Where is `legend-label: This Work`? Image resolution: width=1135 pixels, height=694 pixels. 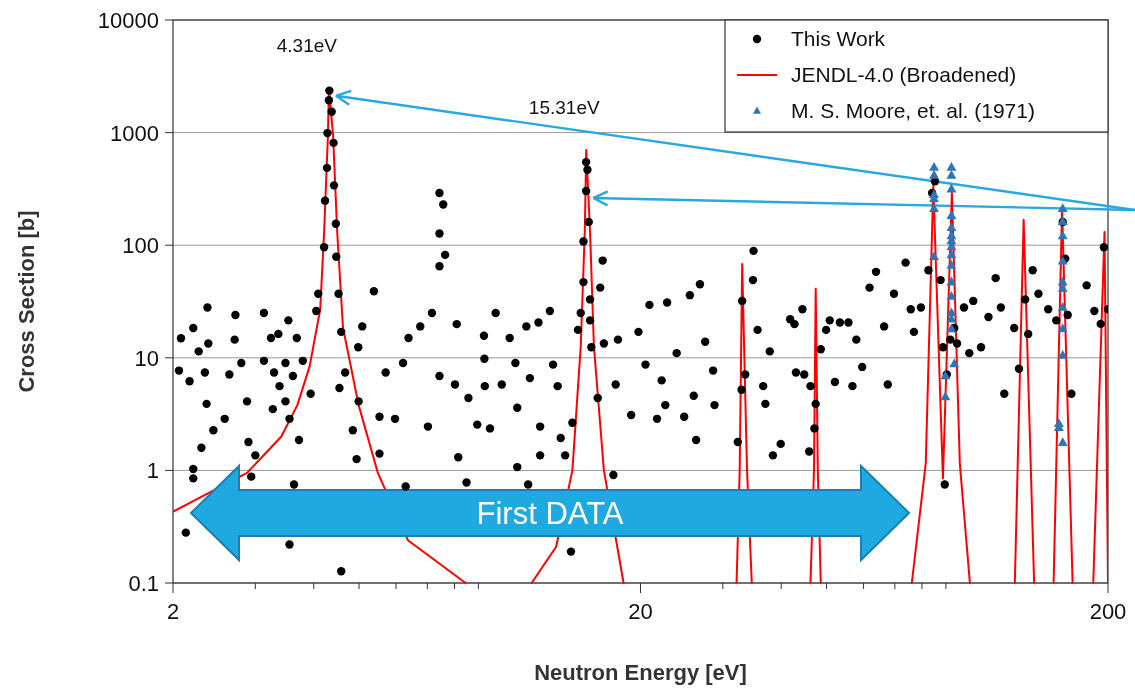
legend-label: This Work is located at coordinates (838, 38).